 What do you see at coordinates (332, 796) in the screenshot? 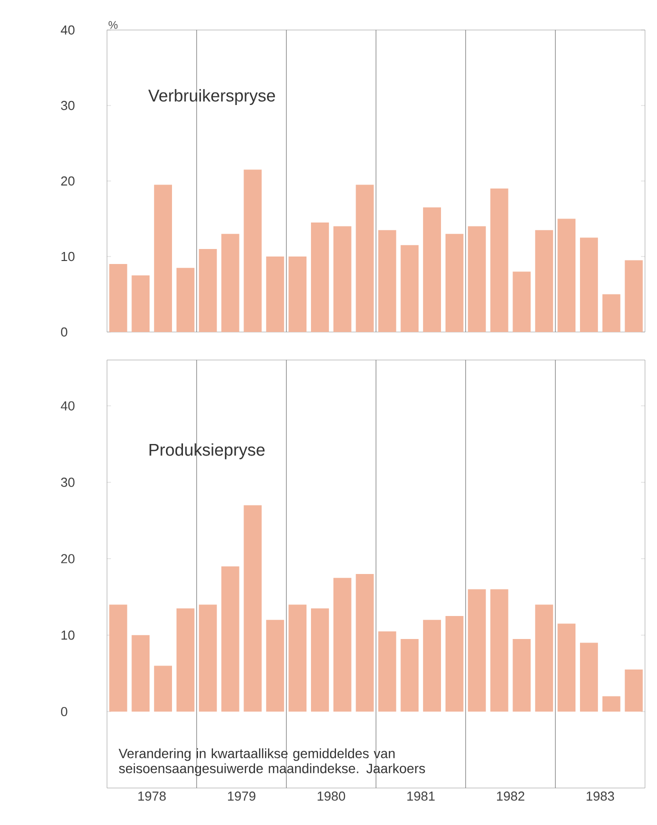
I see `x-tick-label: 1980` at bounding box center [332, 796].